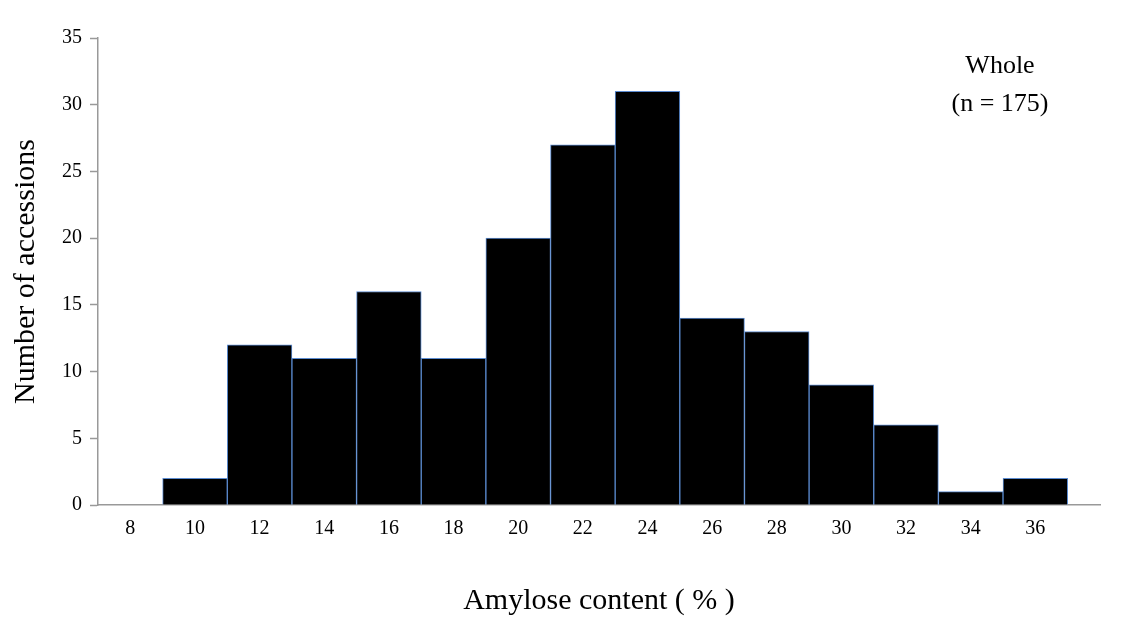 This screenshot has width=1128, height=629. Describe the element at coordinates (72, 36) in the screenshot. I see `y-tick-label: 35` at that location.